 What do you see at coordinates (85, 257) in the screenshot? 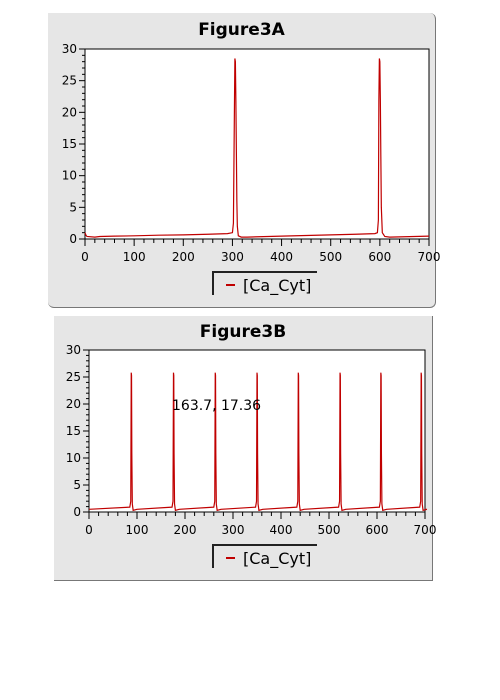
I see `figure-3a-x-tick-label: 0` at bounding box center [85, 257].